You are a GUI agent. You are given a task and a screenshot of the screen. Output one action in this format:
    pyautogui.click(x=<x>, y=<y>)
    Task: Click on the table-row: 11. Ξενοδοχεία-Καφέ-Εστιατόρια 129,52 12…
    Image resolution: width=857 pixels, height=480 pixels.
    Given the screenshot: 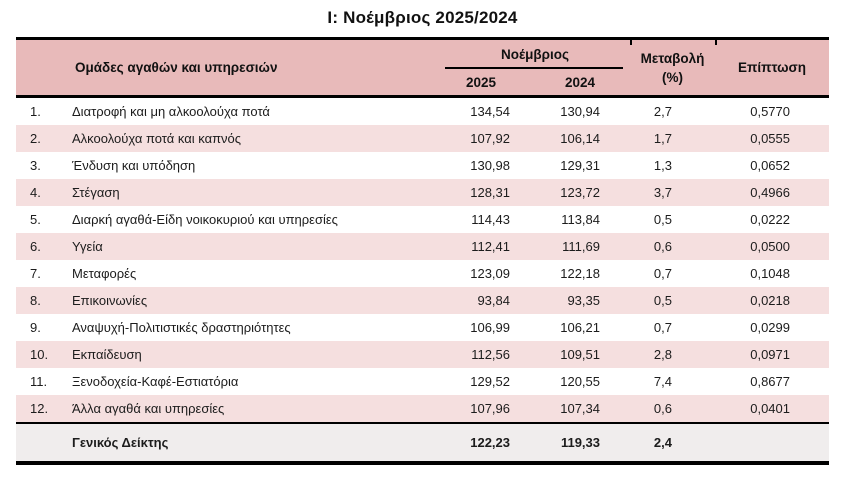 What is the action you would take?
    pyautogui.click(x=422, y=381)
    